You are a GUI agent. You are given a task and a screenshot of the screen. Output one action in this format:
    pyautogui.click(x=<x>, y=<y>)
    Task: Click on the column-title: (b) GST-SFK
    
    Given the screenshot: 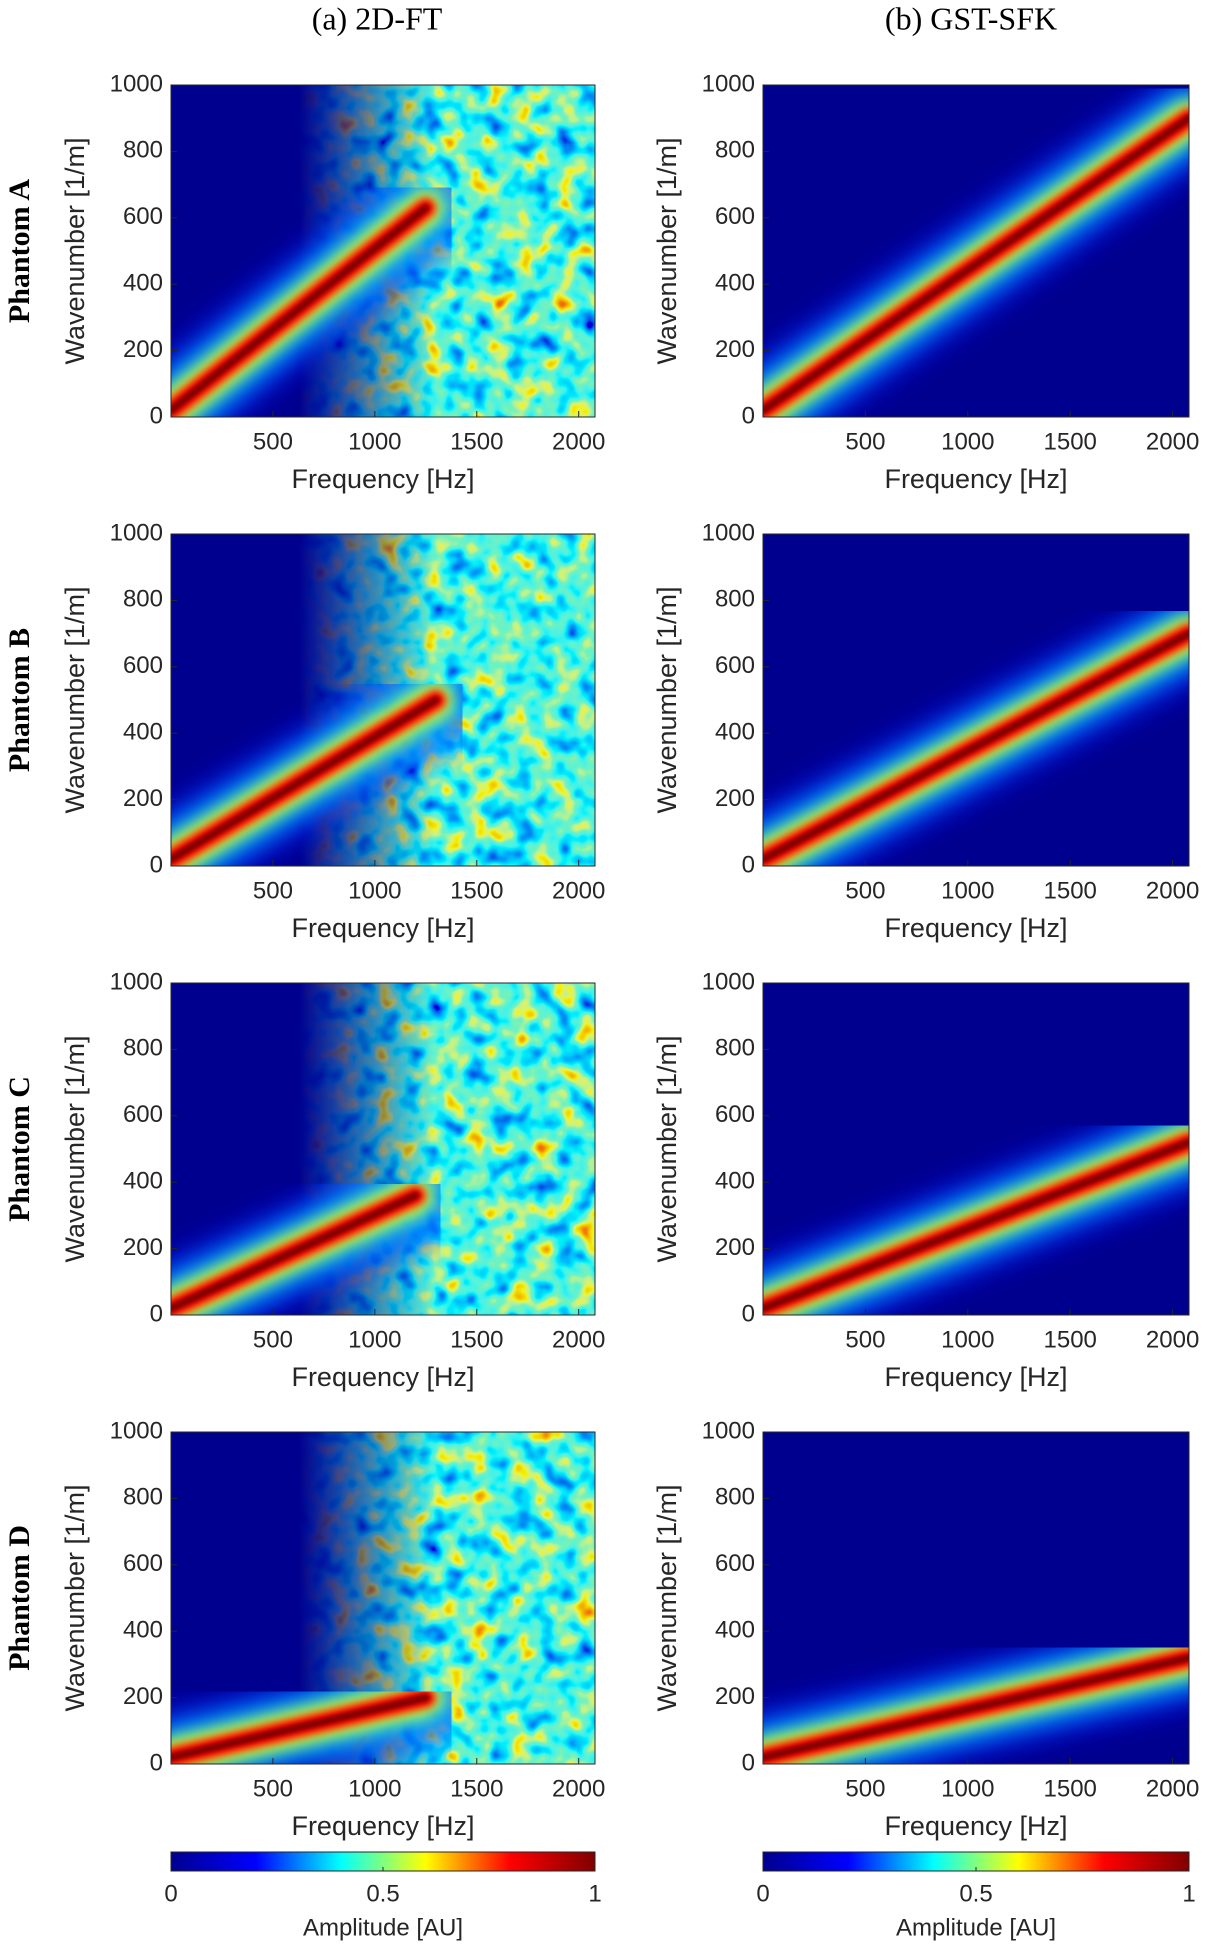 What is the action you would take?
    pyautogui.click(x=971, y=18)
    